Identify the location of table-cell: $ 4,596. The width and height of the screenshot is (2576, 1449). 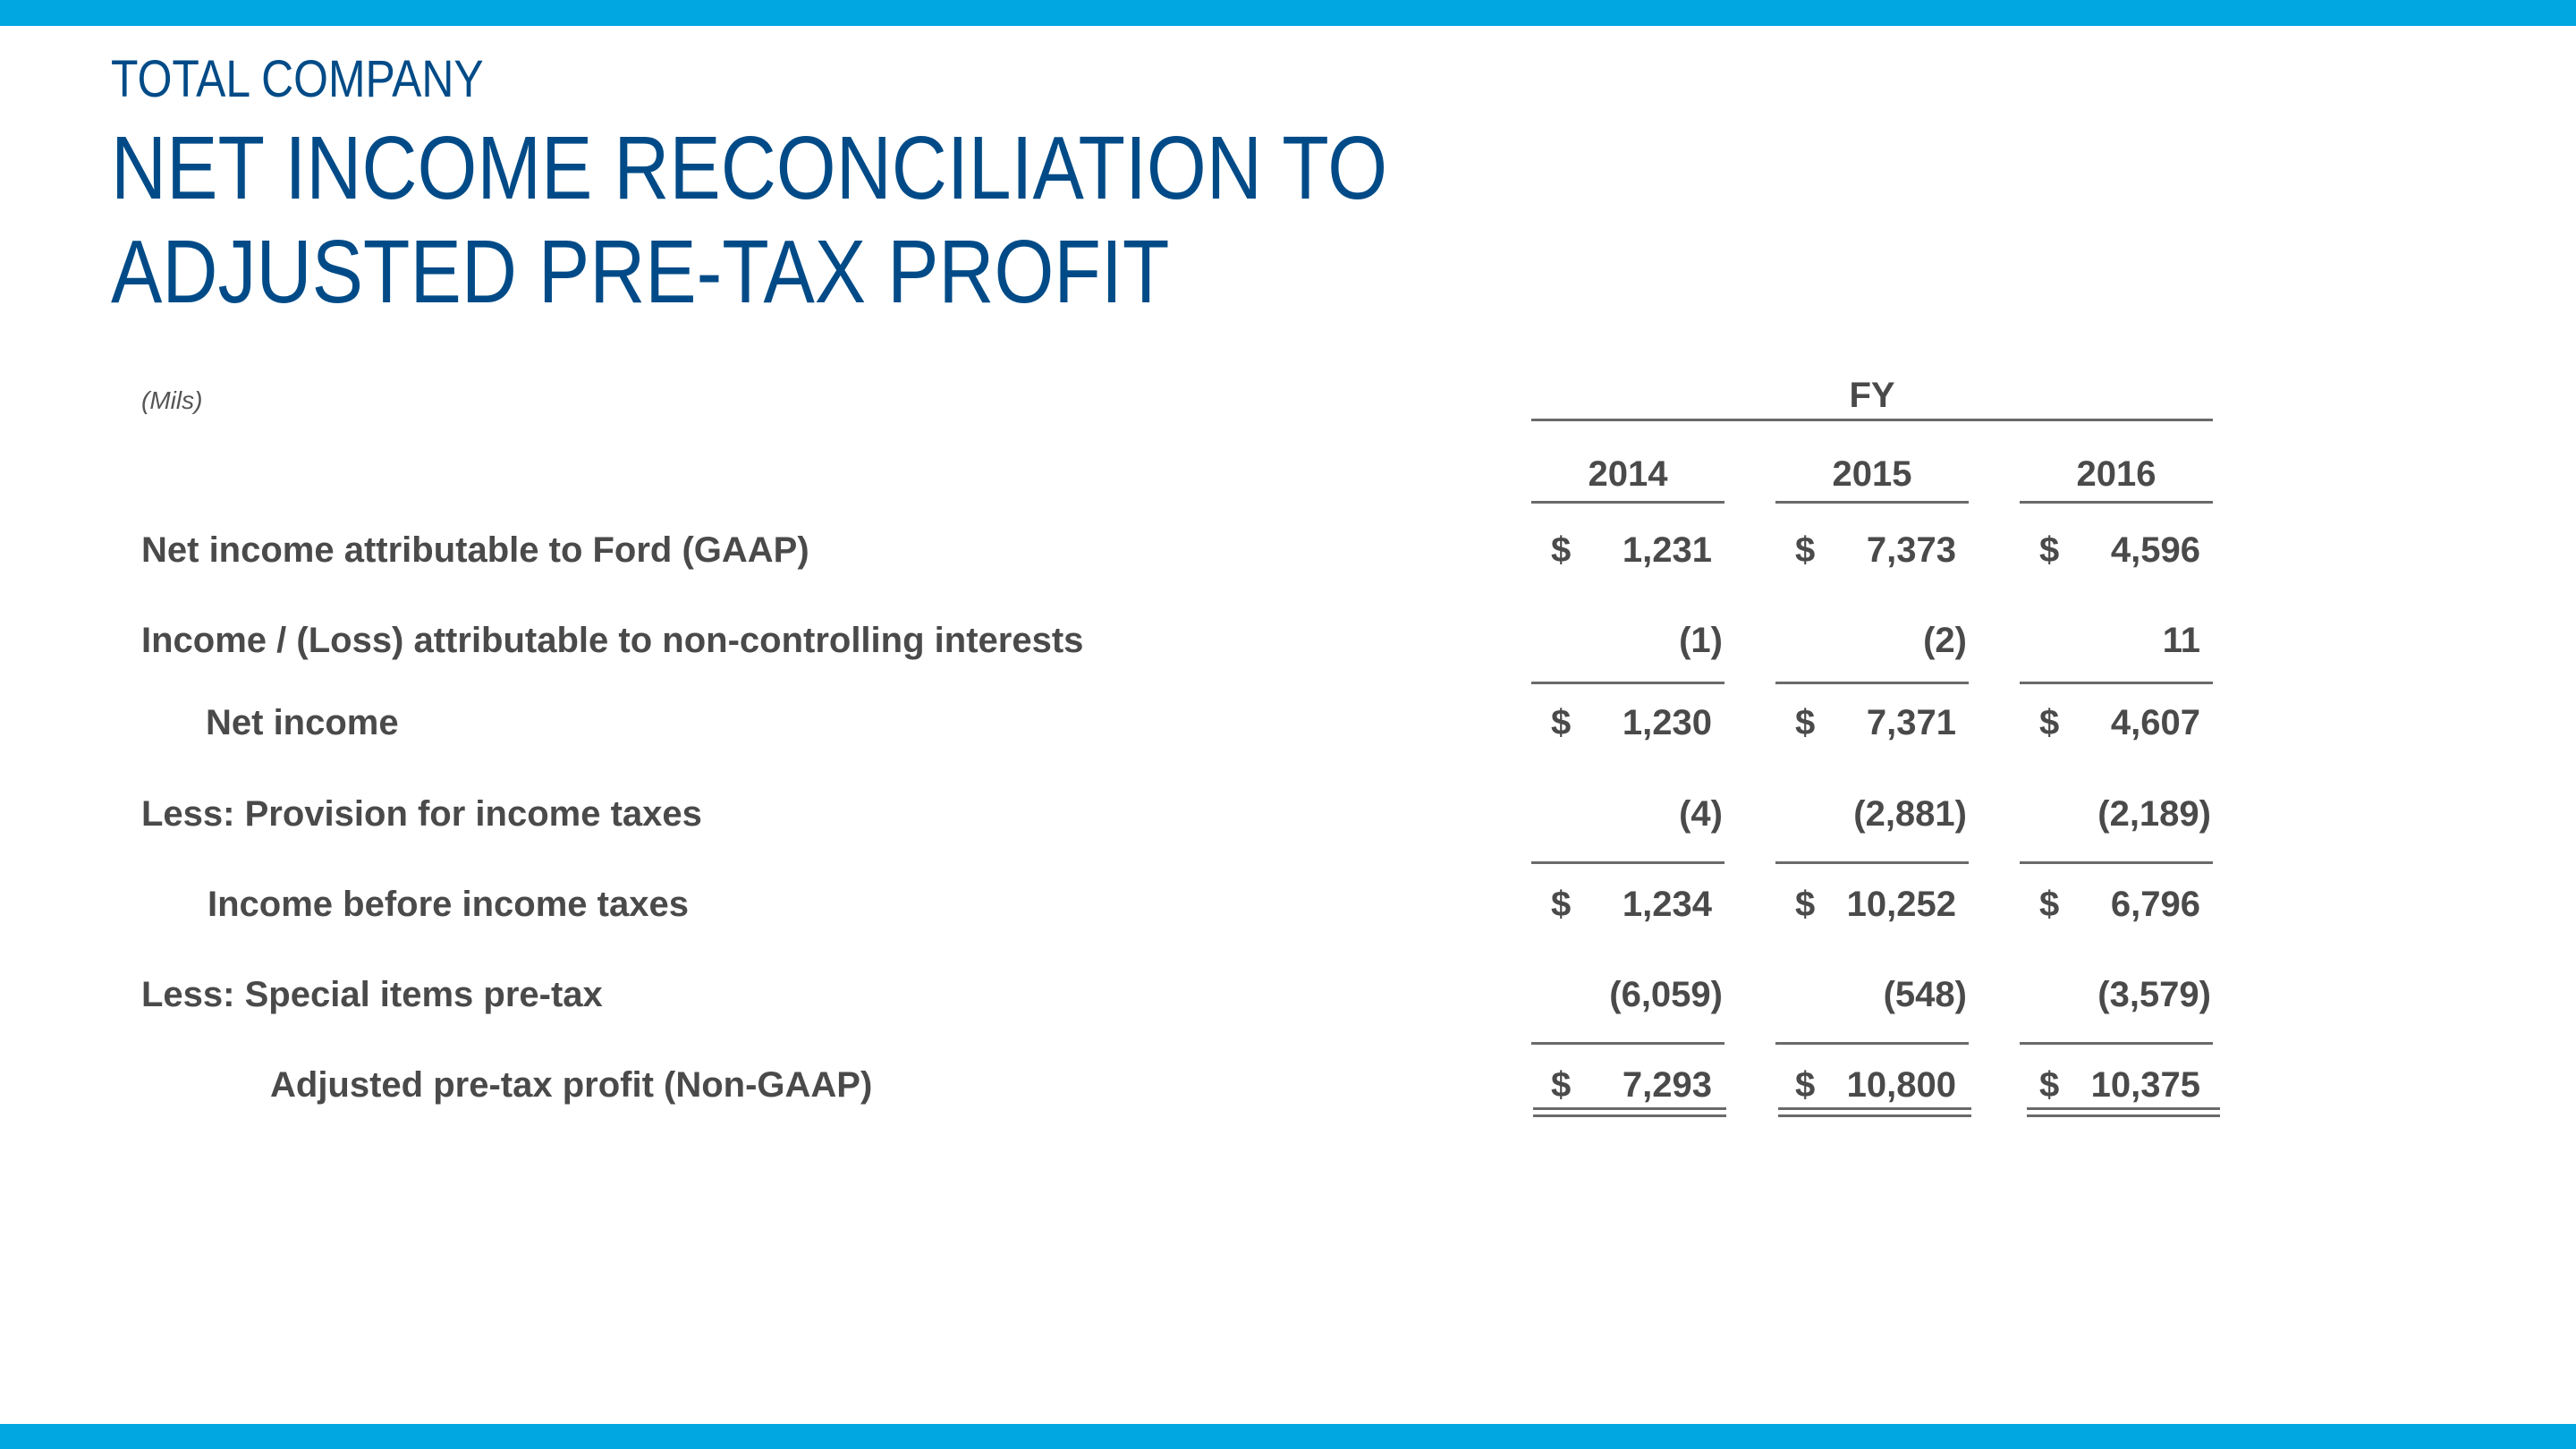
(2116, 550).